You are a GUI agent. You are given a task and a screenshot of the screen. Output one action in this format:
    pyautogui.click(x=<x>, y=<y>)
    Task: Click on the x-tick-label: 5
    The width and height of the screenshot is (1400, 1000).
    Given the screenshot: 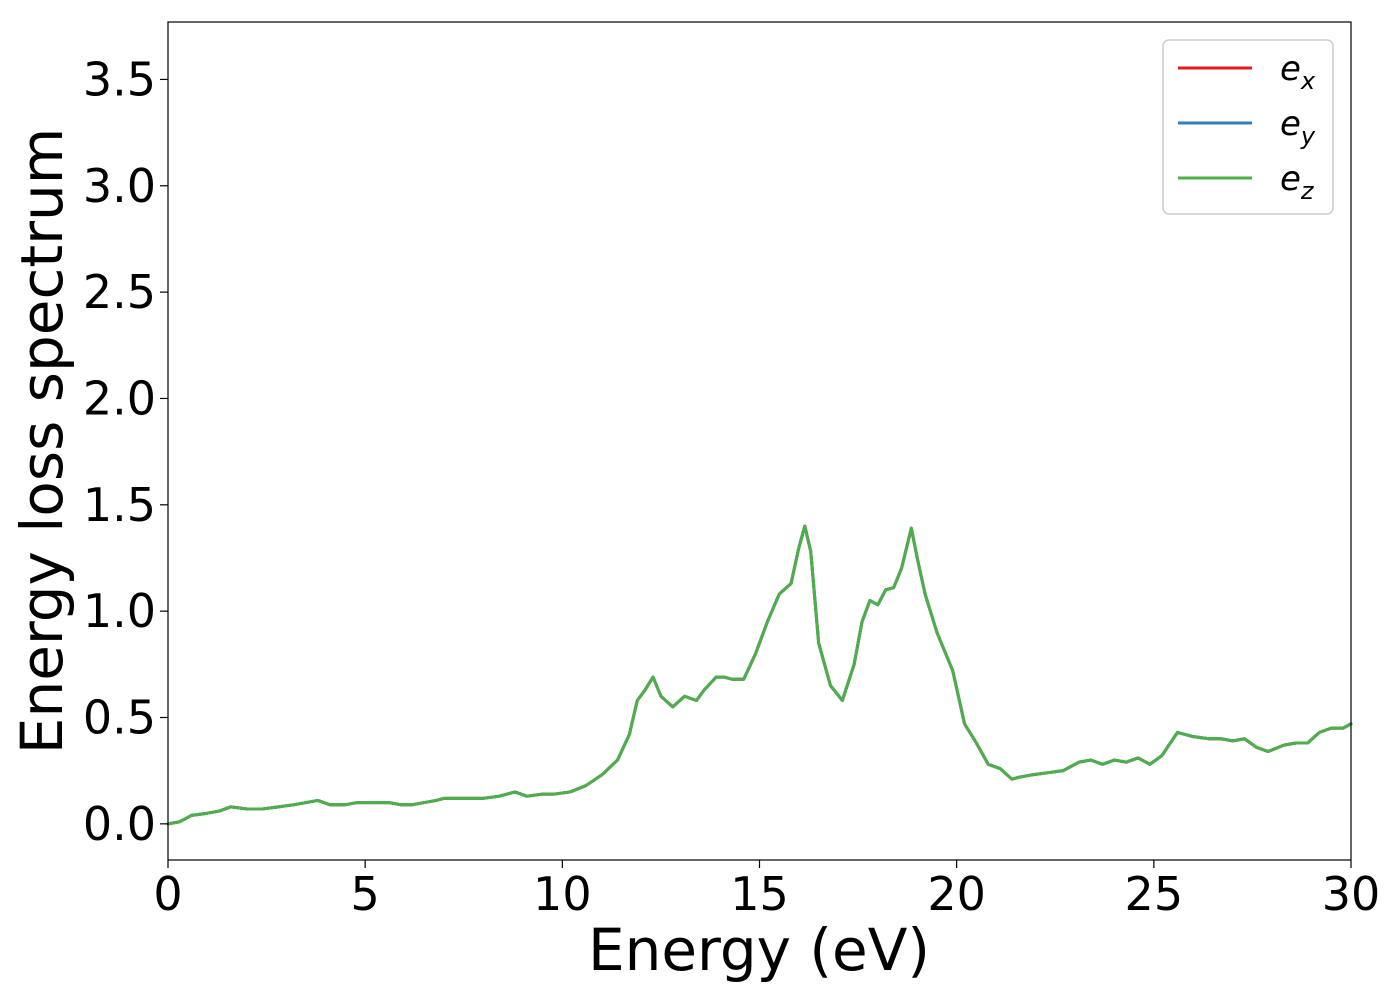 What is the action you would take?
    pyautogui.click(x=365, y=894)
    